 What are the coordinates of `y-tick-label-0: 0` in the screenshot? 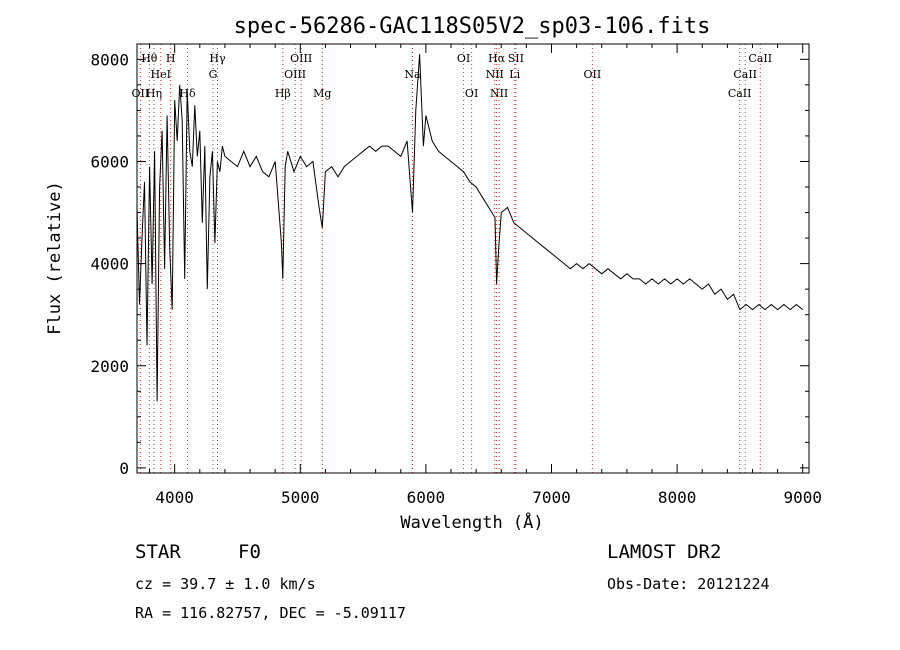 It's located at (124, 468).